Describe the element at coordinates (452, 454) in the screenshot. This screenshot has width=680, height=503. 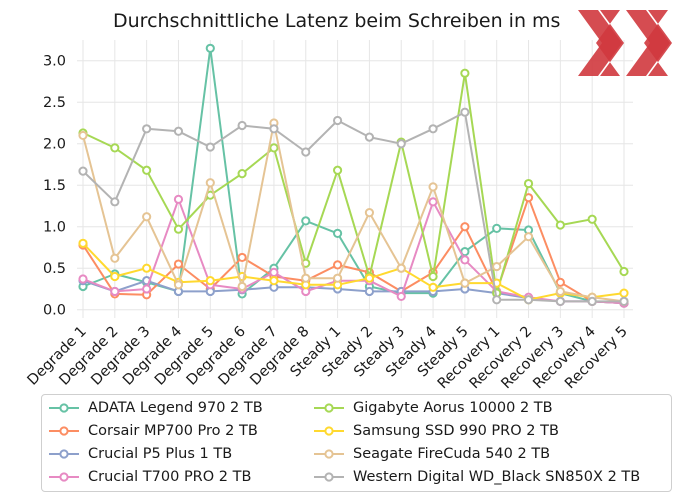
I see `legend-label: Seagate FireCuda 540 2 TB` at that location.